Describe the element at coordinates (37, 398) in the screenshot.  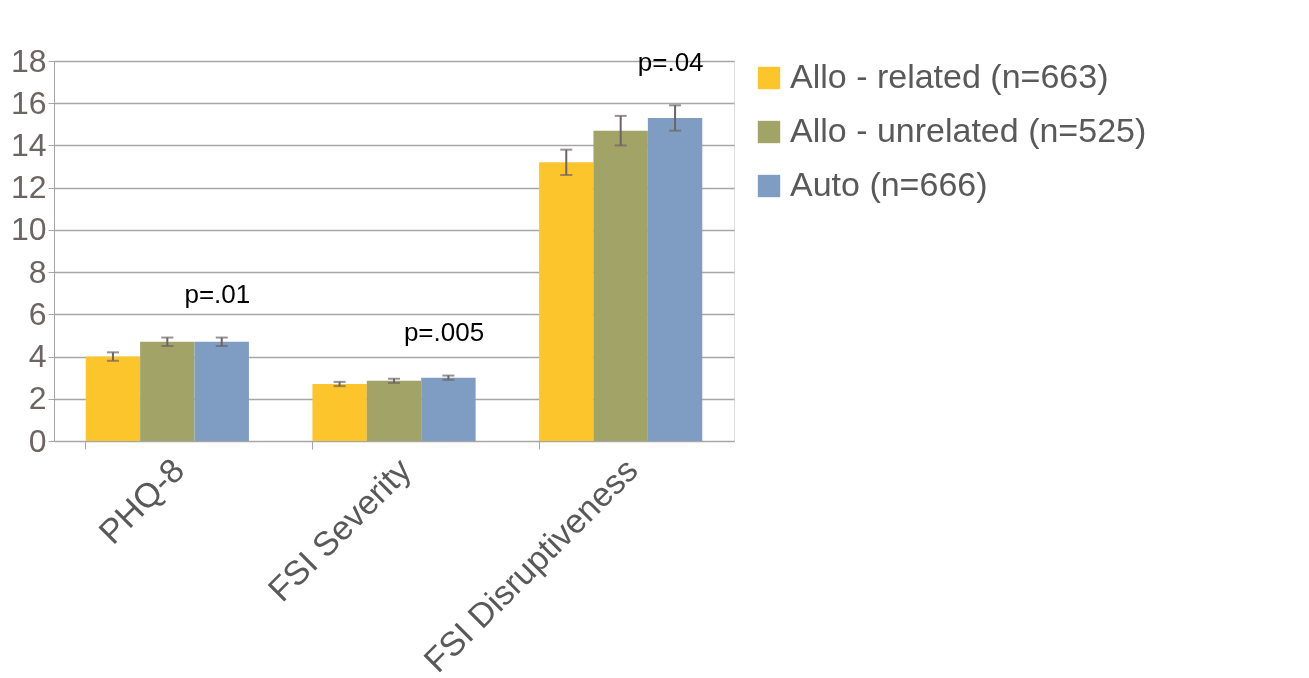
I see `y-tick-label: 2` at that location.